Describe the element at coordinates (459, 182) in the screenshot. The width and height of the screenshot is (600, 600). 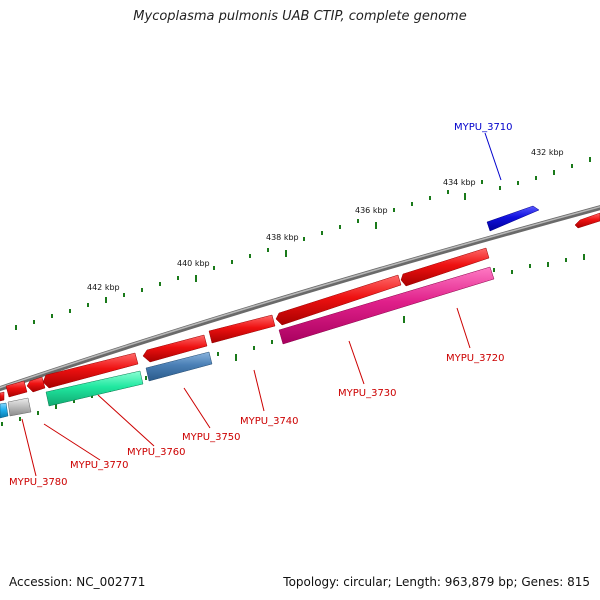
I see `scale-label-434: 434 kbp` at that location.